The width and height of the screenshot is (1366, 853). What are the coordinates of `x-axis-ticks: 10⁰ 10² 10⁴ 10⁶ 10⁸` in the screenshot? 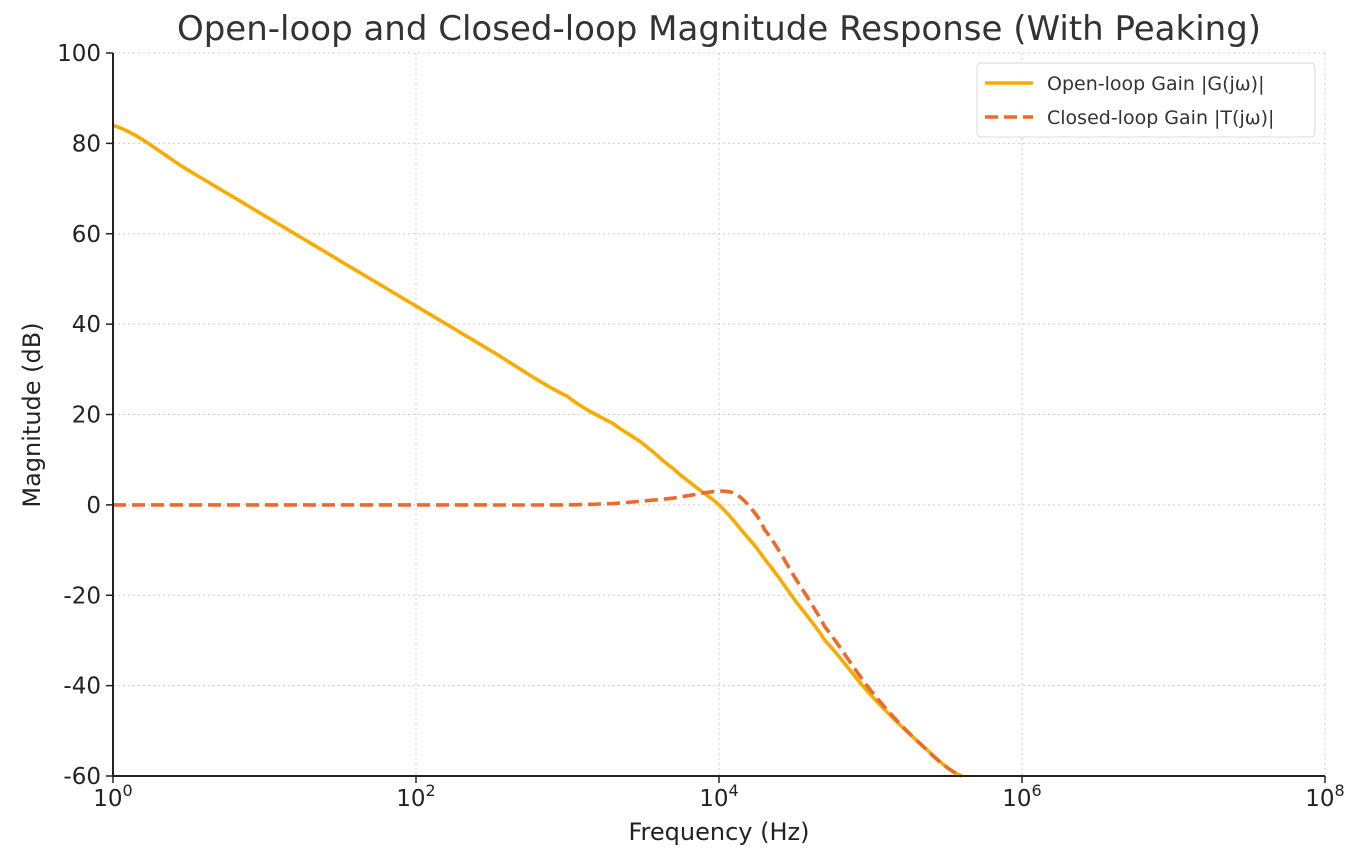 It's located at (719, 794).